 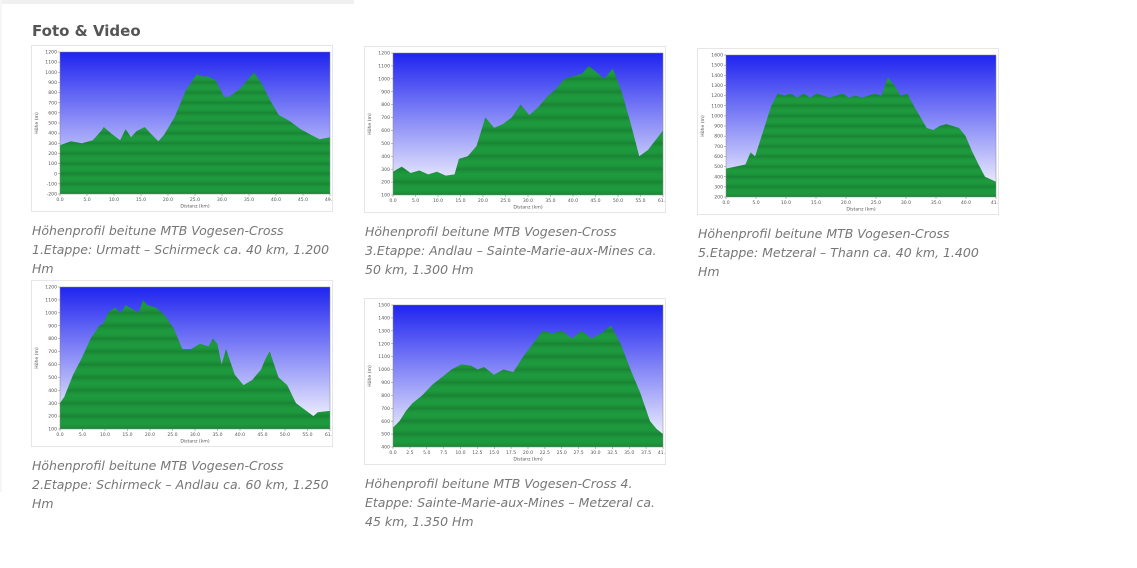 I want to click on x-tick-label: 7.5, so click(x=443, y=453).